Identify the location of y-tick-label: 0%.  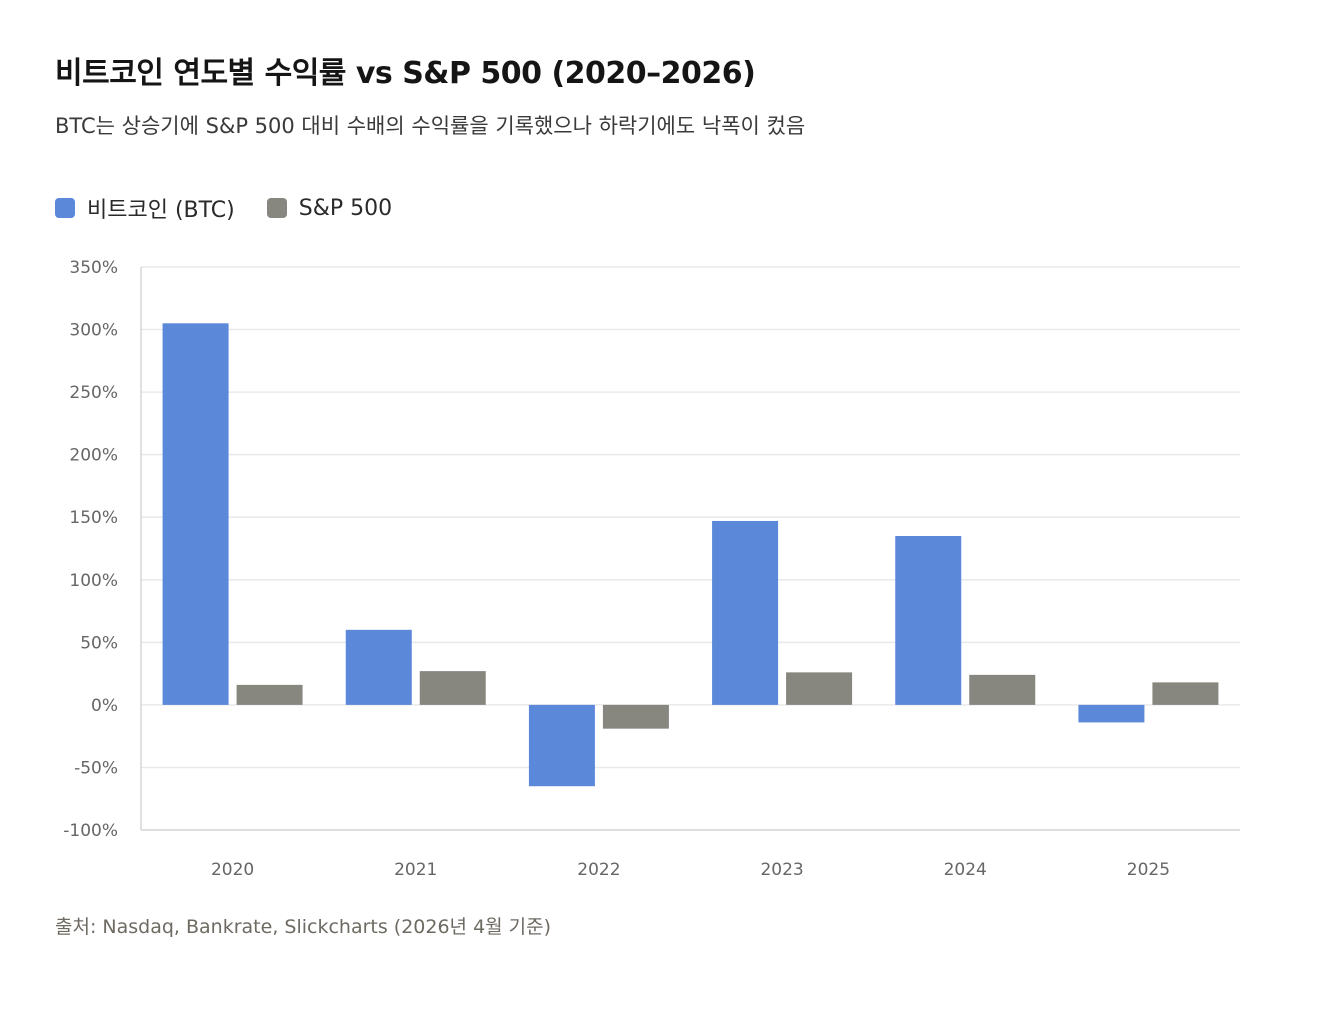
(104, 706).